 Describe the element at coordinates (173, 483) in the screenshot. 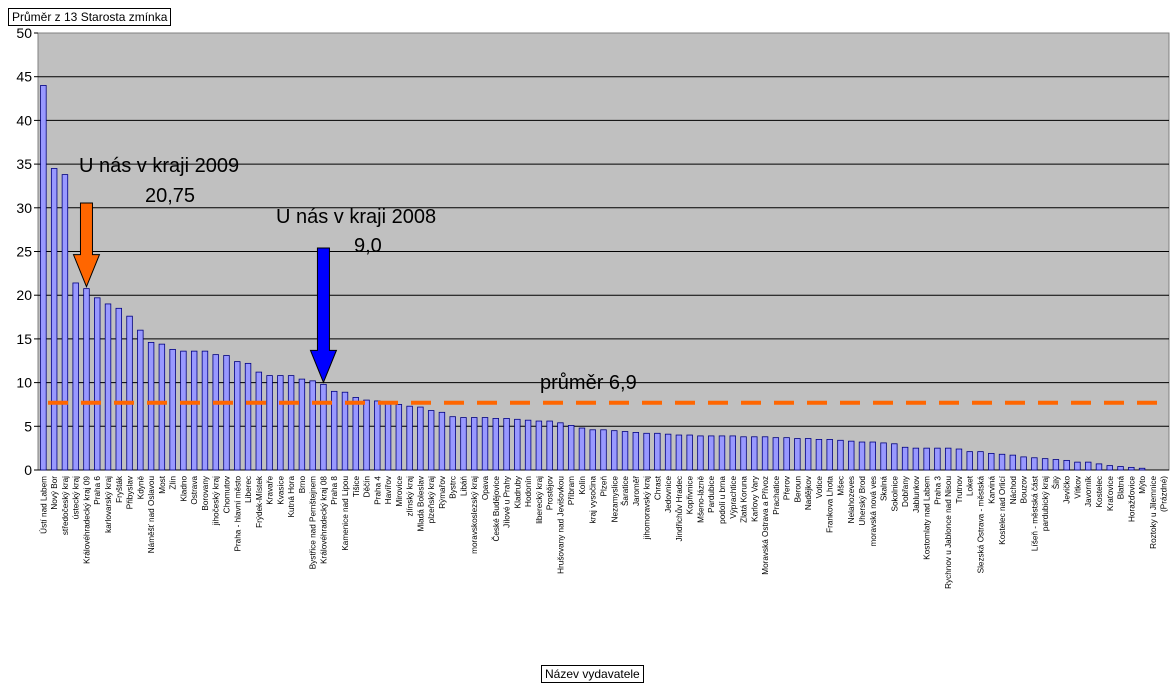

I see `x-tick-label: Zlín` at that location.